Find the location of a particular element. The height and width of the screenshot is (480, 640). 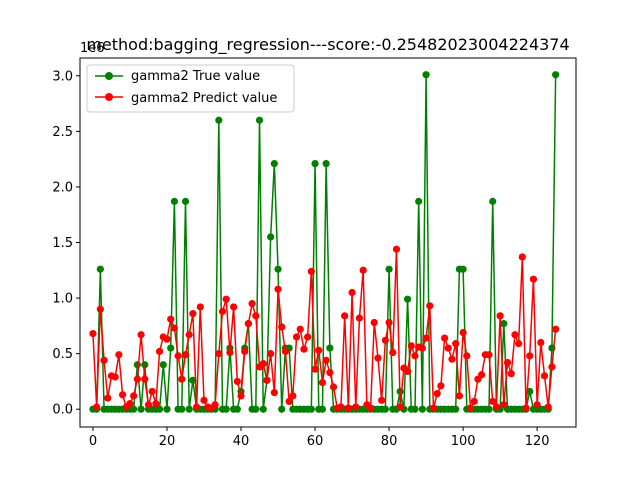

y-tick-label: 0.0 is located at coordinates (62, 410).